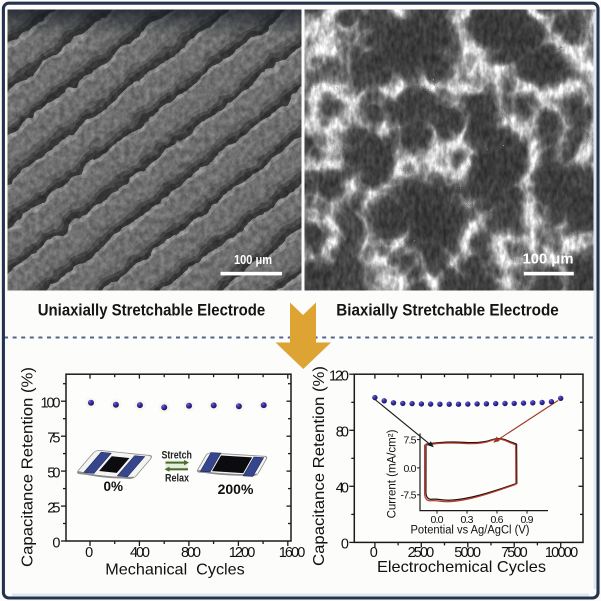 This screenshot has height=601, width=601. Describe the element at coordinates (53, 439) in the screenshot. I see `svg-text: 75` at that location.